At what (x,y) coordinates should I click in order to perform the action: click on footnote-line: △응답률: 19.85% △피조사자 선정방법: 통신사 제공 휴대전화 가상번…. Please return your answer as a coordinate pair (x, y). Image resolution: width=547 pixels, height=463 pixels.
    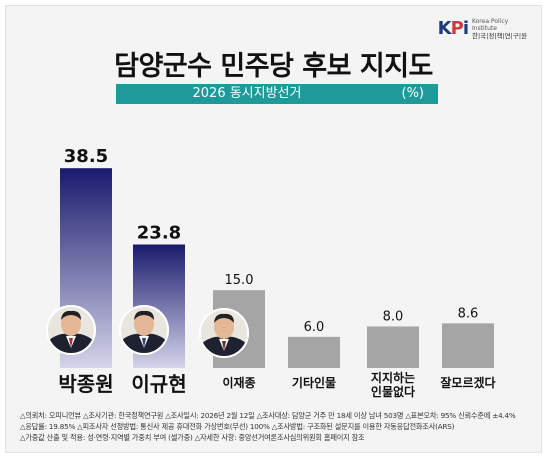
    Looking at the image, I should click on (237, 426).